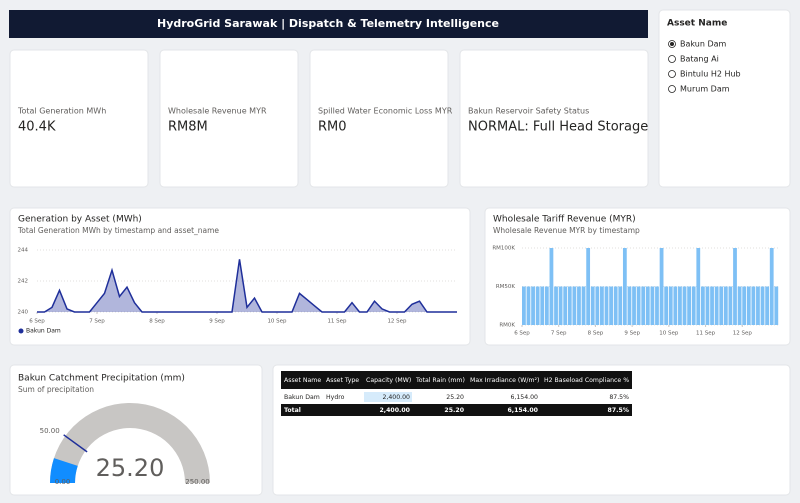 This screenshot has height=503, width=800. Describe the element at coordinates (56, 389) in the screenshot. I see `chart-subtitle: Sum of precipitation` at that location.